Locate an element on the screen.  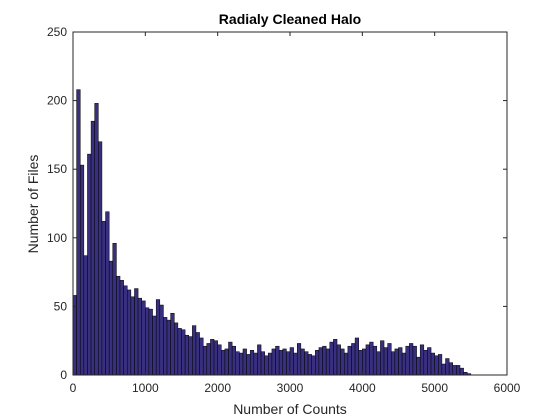
y-tick-label: 200 is located at coordinates (57, 101).